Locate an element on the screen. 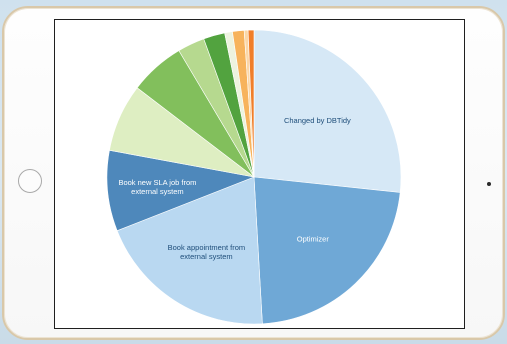 This screenshot has width=507, height=344. home-button is located at coordinates (30, 181).